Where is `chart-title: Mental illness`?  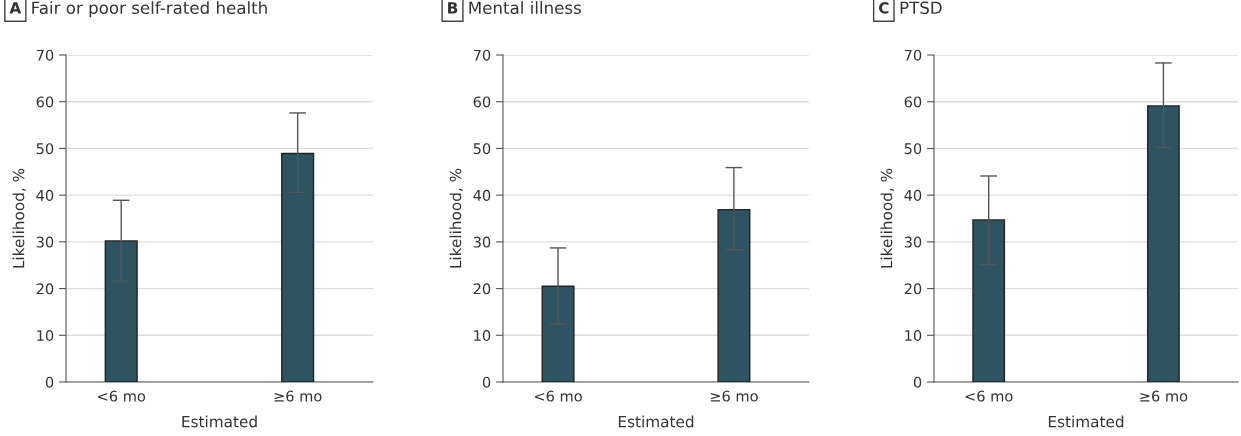
chart-title: Mental illness is located at coordinates (525, 8).